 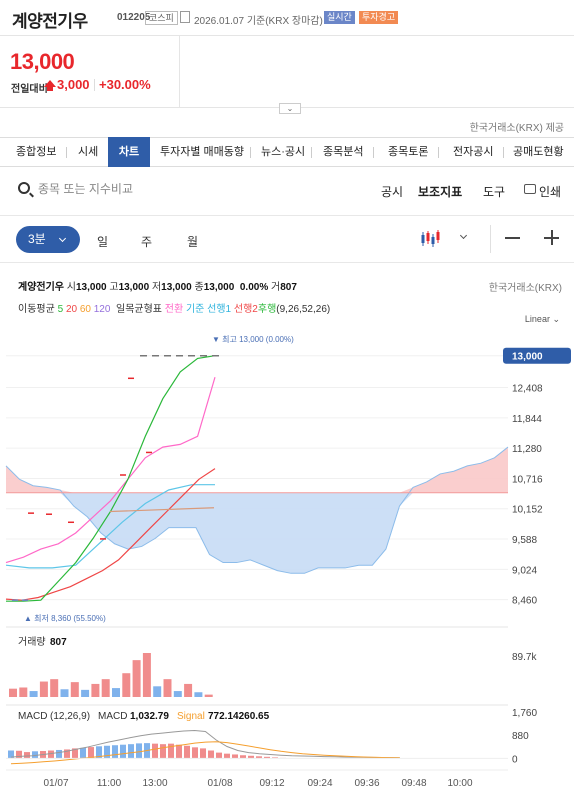 I want to click on ma20-line, so click(x=110, y=534).